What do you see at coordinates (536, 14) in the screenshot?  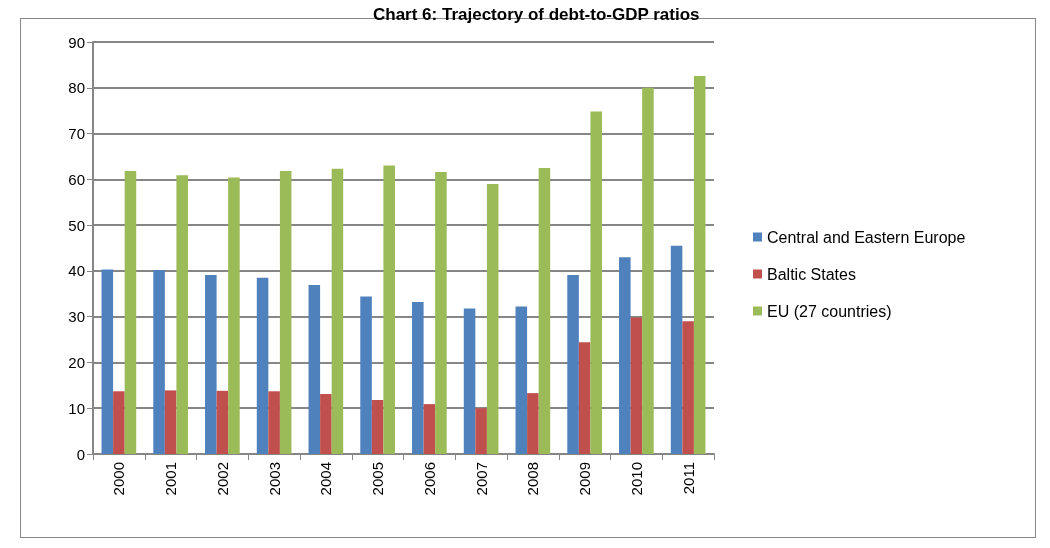 I see `chart-title: Chart 6: Trajectory of debt-to-GDP ratios` at bounding box center [536, 14].